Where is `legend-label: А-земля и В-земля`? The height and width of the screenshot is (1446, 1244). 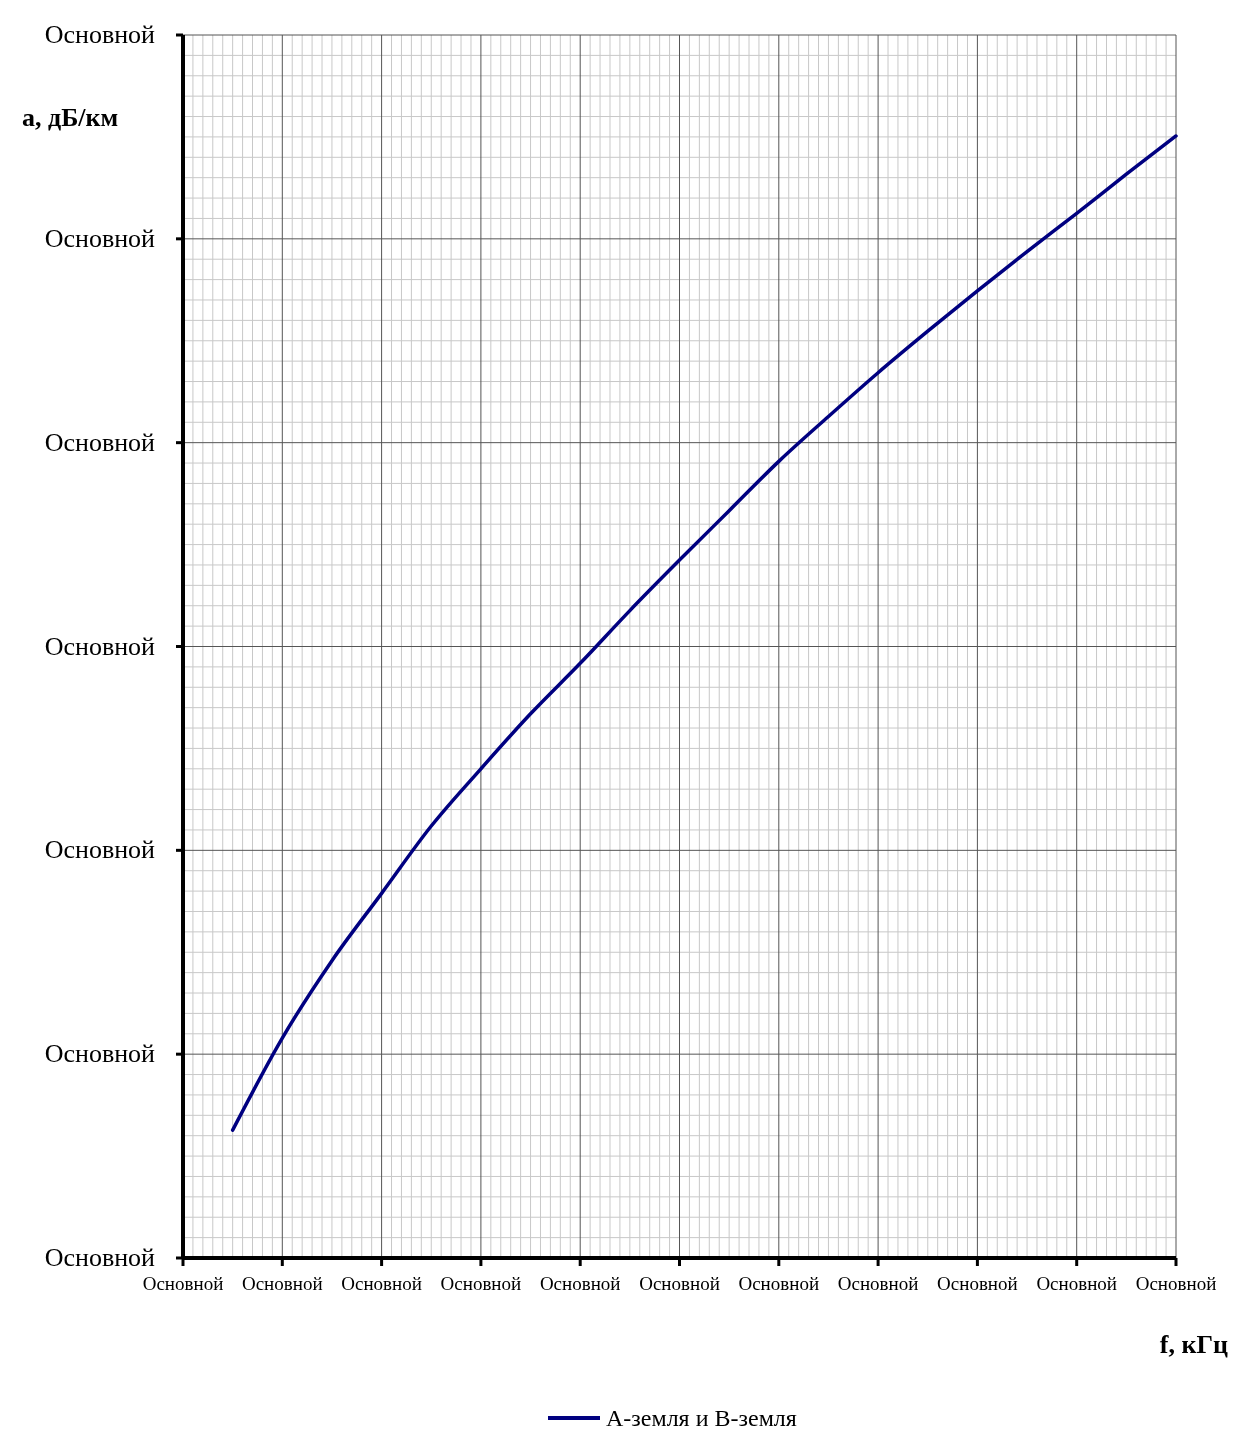
legend-label: А-земля и В-земля is located at coordinates (701, 1418).